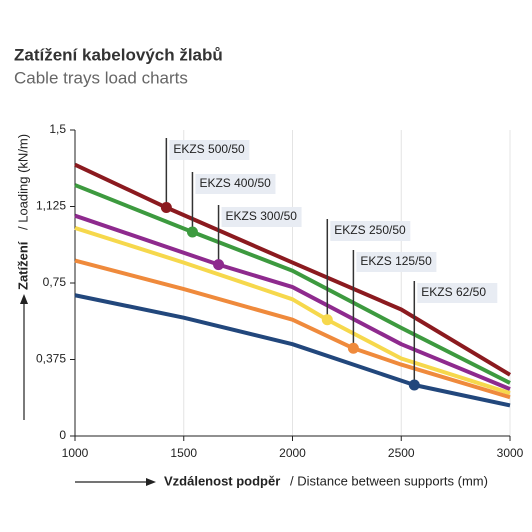 The image size is (532, 532). Describe the element at coordinates (51, 206) in the screenshot. I see `y-tick-label: 1,125` at that location.